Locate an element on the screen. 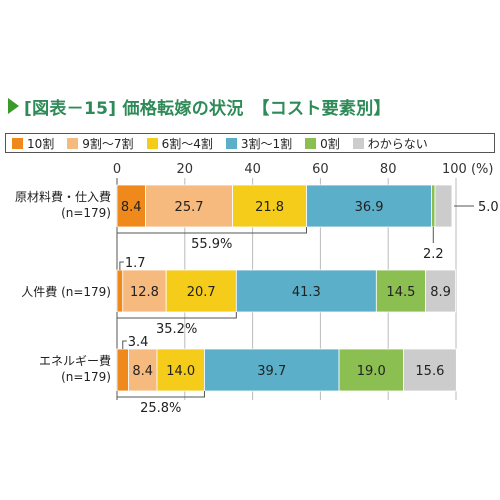  legend-label: わからない is located at coordinates (397, 143).